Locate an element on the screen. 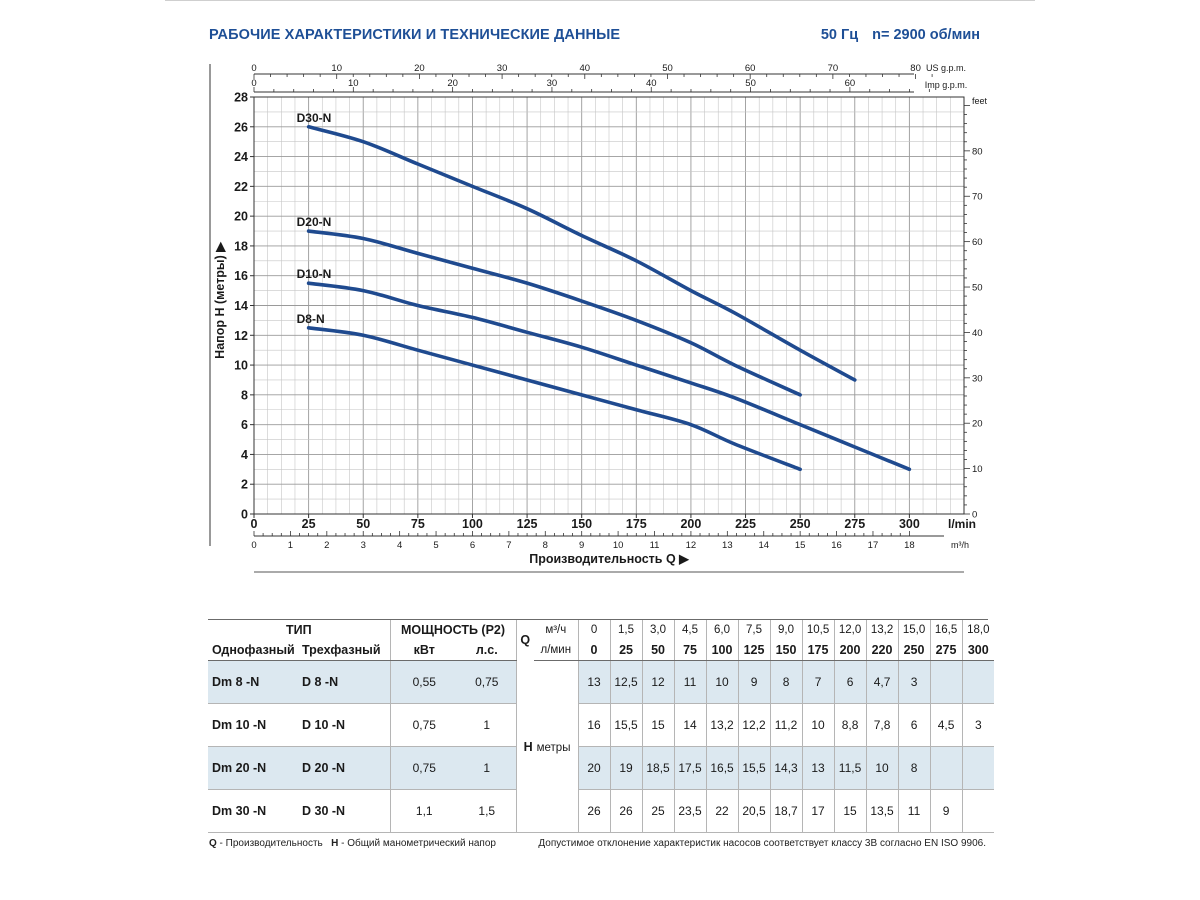 The image size is (1200, 900). q-lmin-value: 25 is located at coordinates (626, 650).